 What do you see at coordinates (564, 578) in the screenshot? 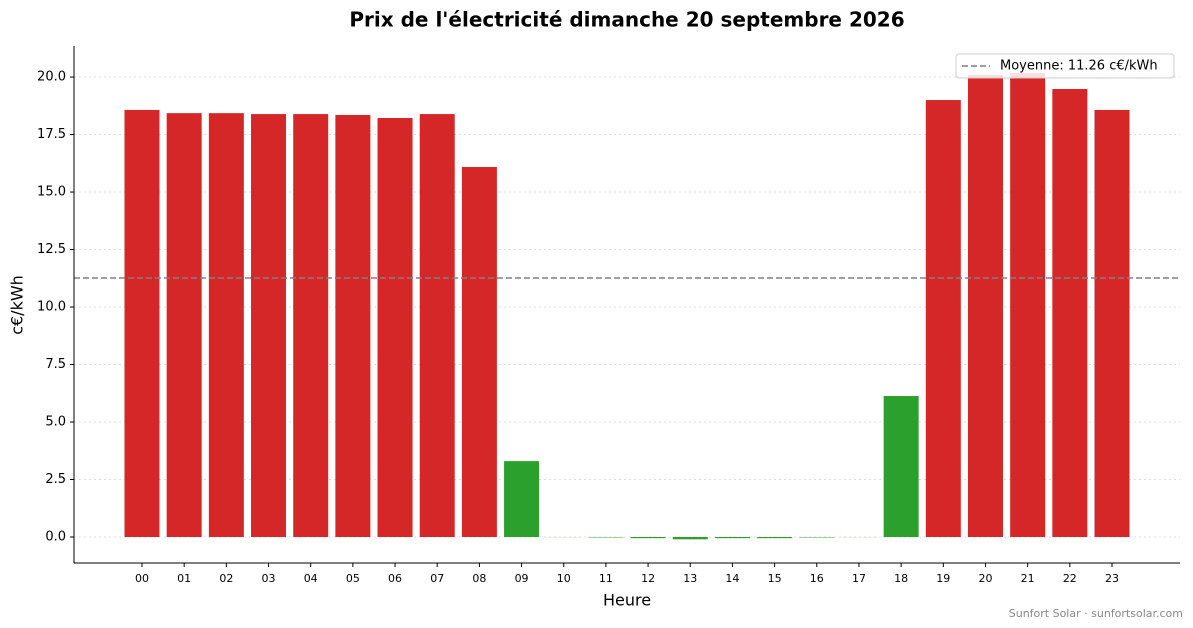
I see `x-tick-label: 10` at bounding box center [564, 578].